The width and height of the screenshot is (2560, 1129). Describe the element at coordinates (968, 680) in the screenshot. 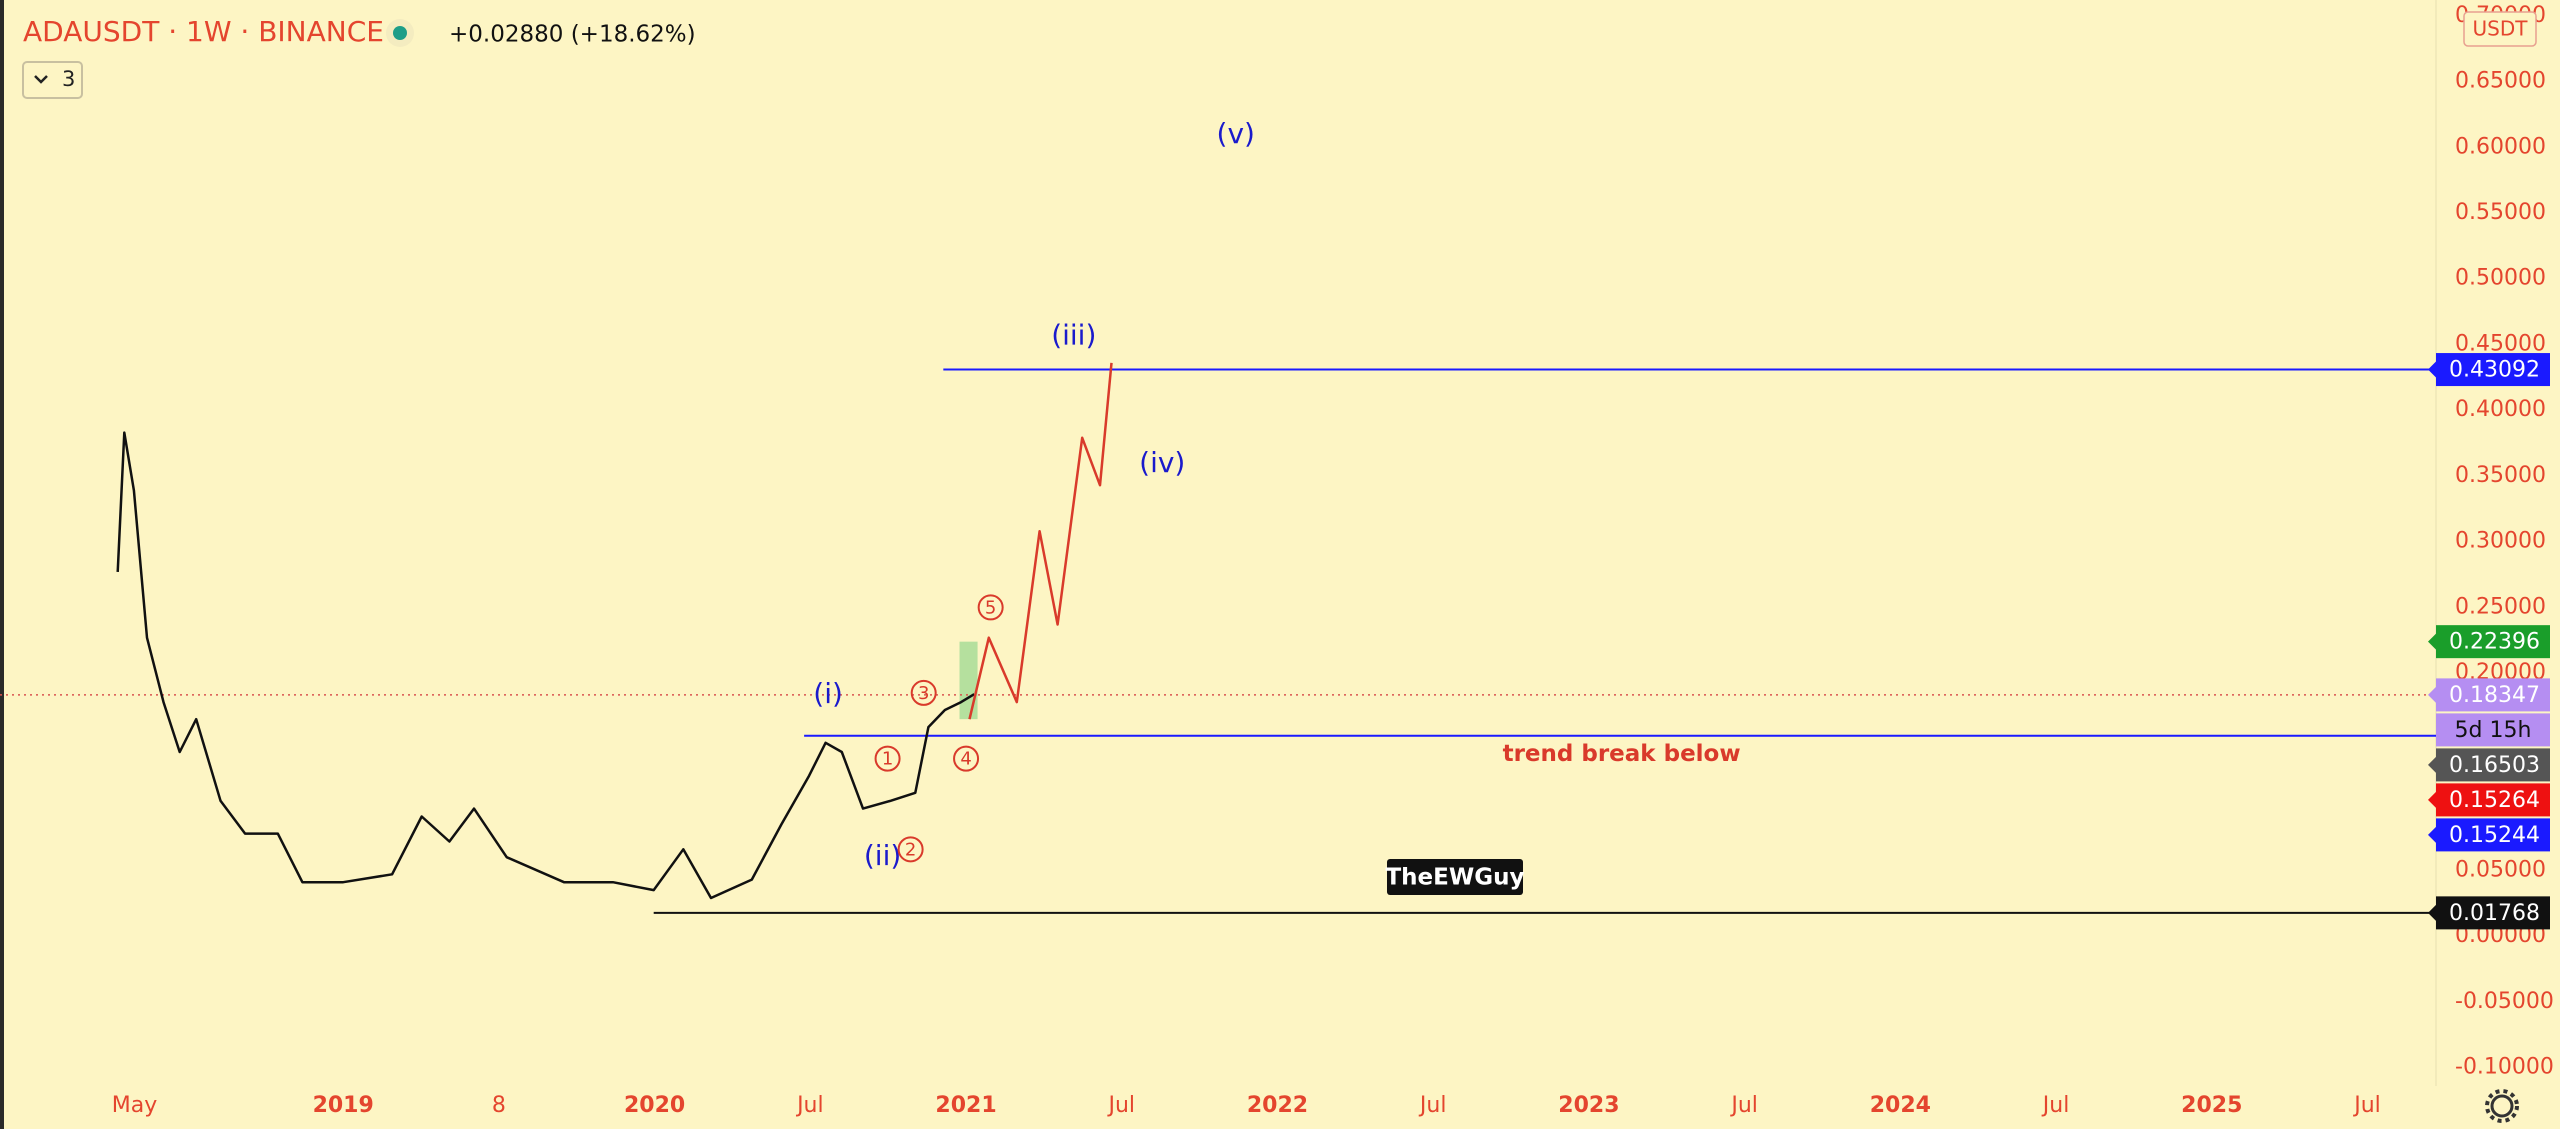

I see `target-zone` at that location.